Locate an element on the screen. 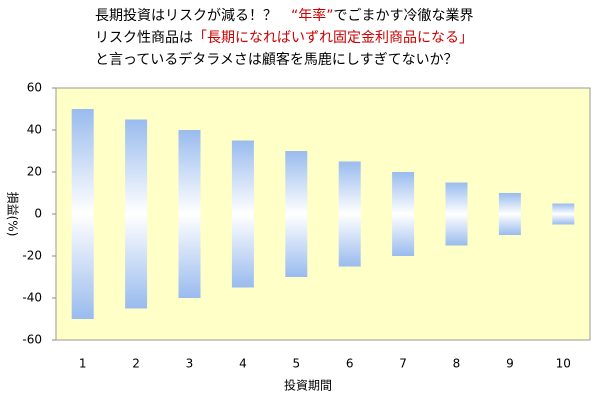  y-tick-label: -20 is located at coordinates (32, 256).